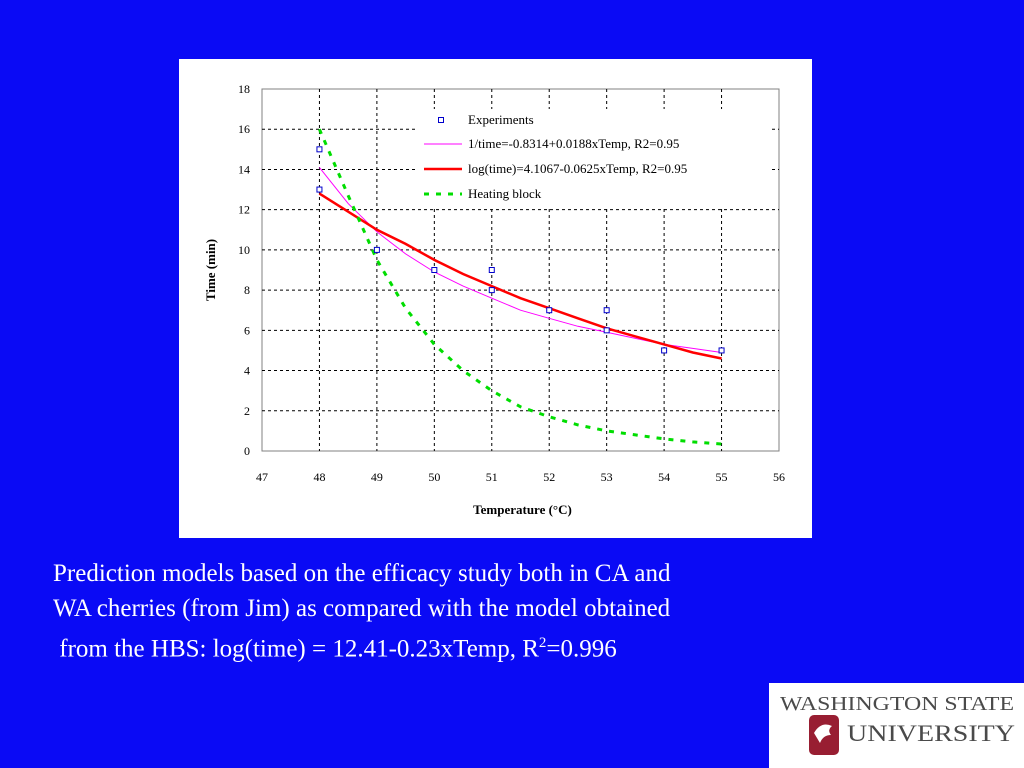  I want to click on x-tick-label: 56, so click(779, 477).